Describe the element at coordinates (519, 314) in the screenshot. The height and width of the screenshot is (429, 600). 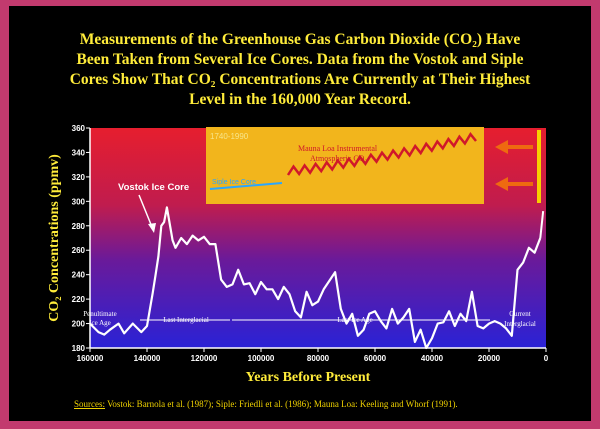
I see `annot-current: Current` at that location.